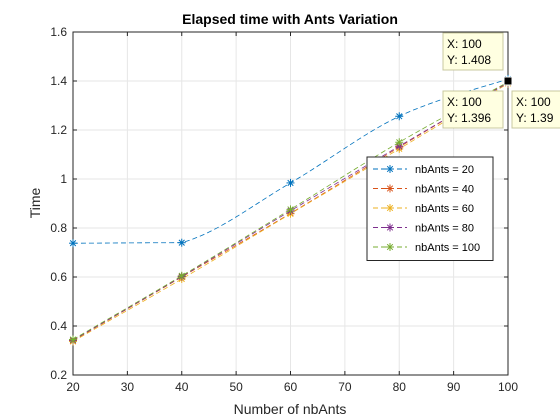  Describe the element at coordinates (469, 118) in the screenshot. I see `datatip-y-text: Y: 1.396` at that location.